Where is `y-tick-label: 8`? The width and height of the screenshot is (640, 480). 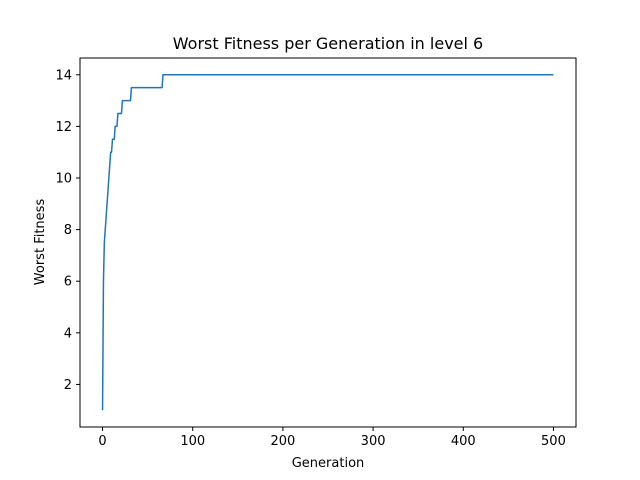
y-tick-label: 8 is located at coordinates (68, 230).